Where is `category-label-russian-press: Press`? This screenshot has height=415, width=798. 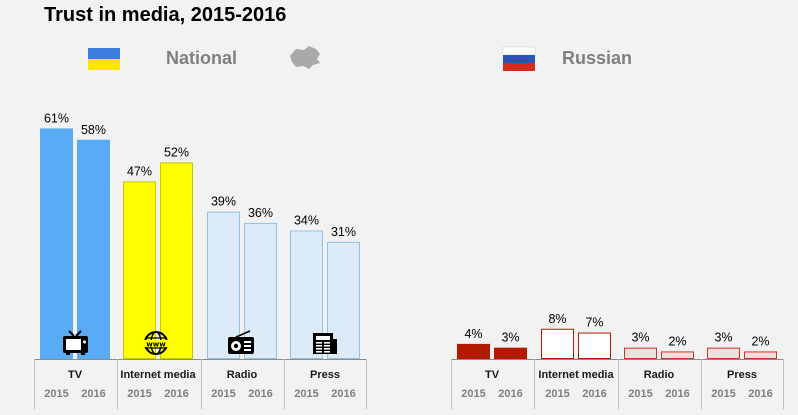 category-label-russian-press: Press is located at coordinates (742, 375).